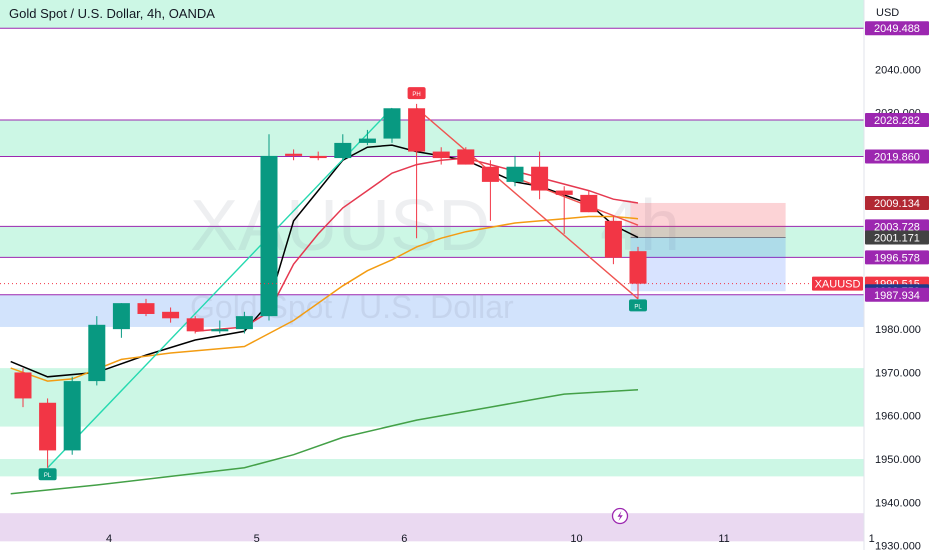 This screenshot has height=550, width=932. I want to click on price-tag: 2009.134, so click(897, 202).